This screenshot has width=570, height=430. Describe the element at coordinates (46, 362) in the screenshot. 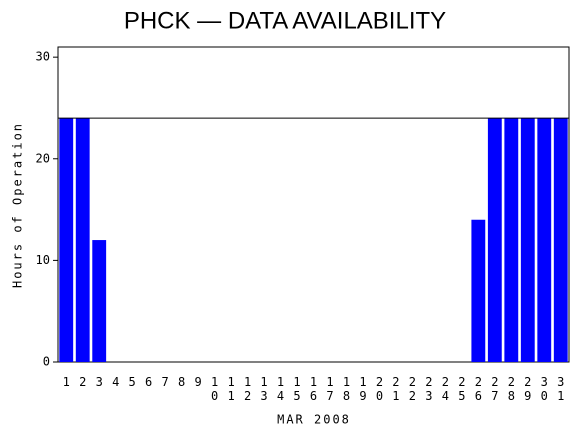

I see `y-tick-label: 0` at that location.